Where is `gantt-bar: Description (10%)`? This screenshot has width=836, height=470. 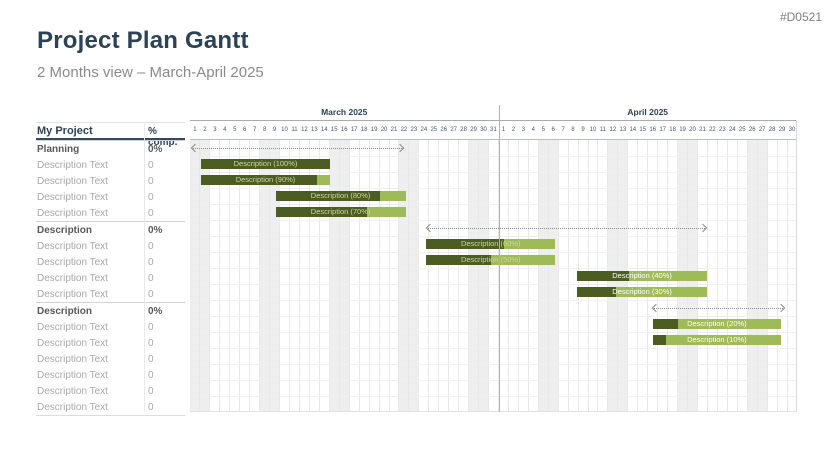
gantt-bar: Description (10%) is located at coordinates (717, 340).